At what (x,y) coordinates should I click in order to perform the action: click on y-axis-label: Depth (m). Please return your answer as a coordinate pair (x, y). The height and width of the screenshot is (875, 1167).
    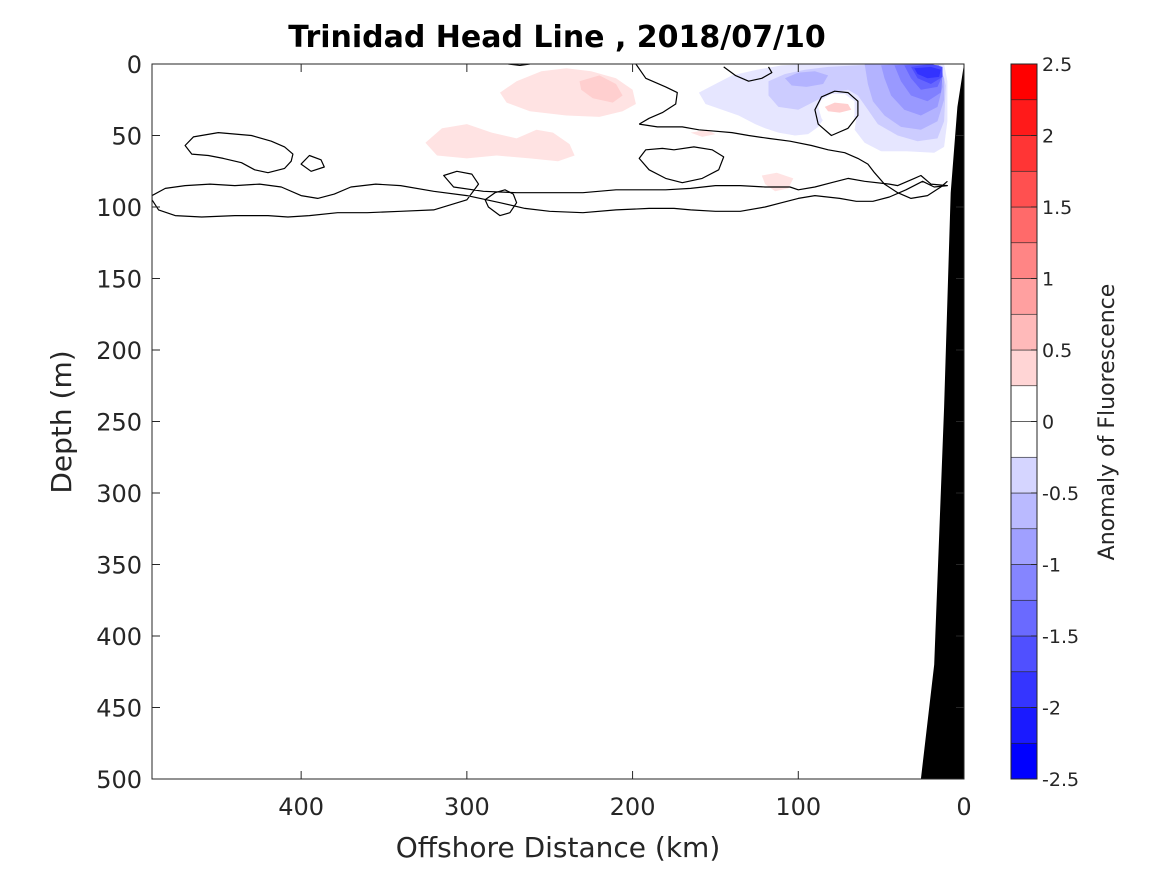
    Looking at the image, I should click on (61, 421).